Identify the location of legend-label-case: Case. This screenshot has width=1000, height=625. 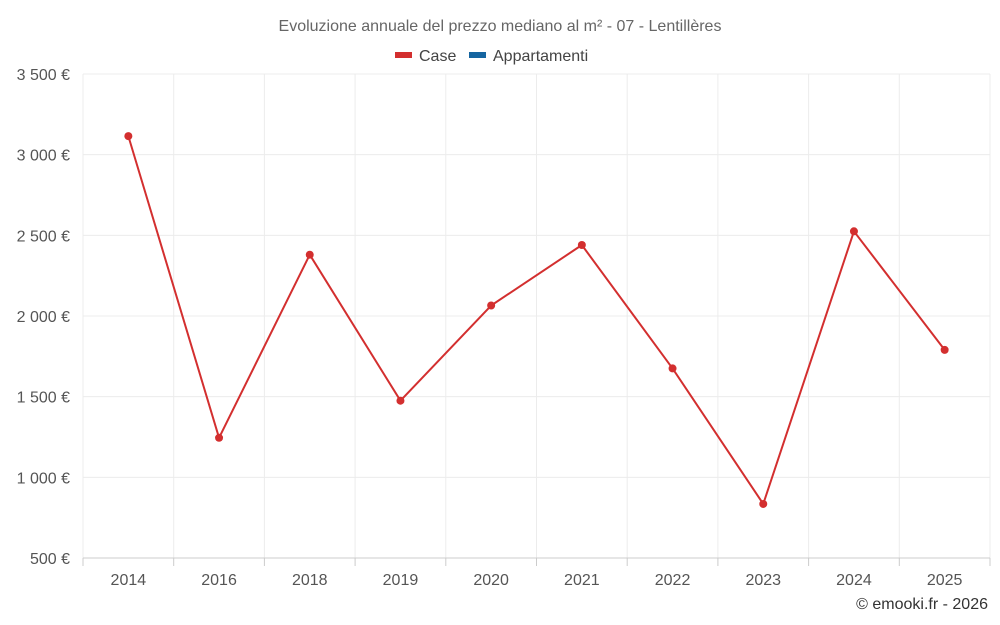
(437, 56).